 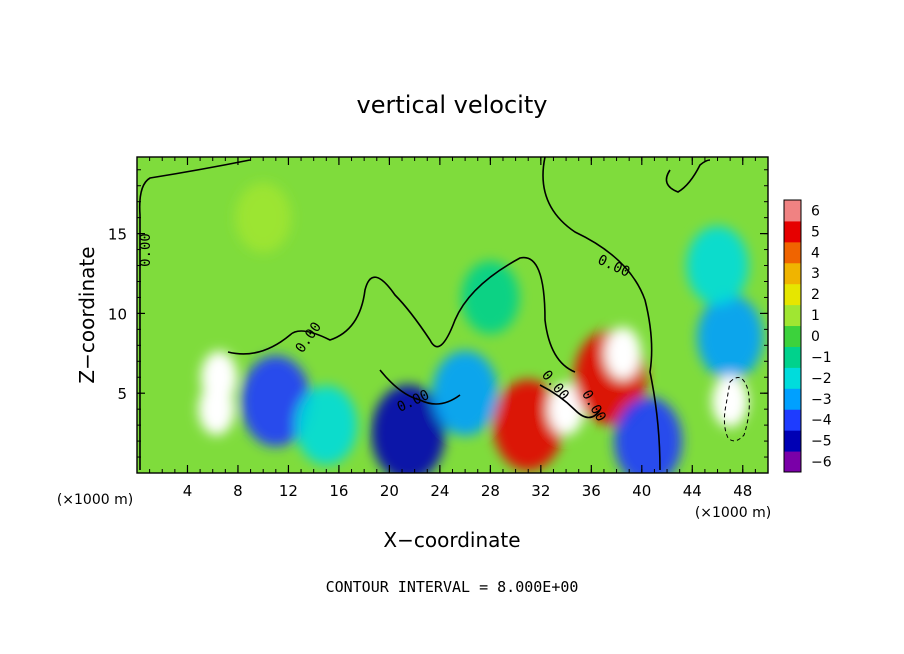 What do you see at coordinates (451, 540) in the screenshot?
I see `x-axis-label: X−coordinate` at bounding box center [451, 540].